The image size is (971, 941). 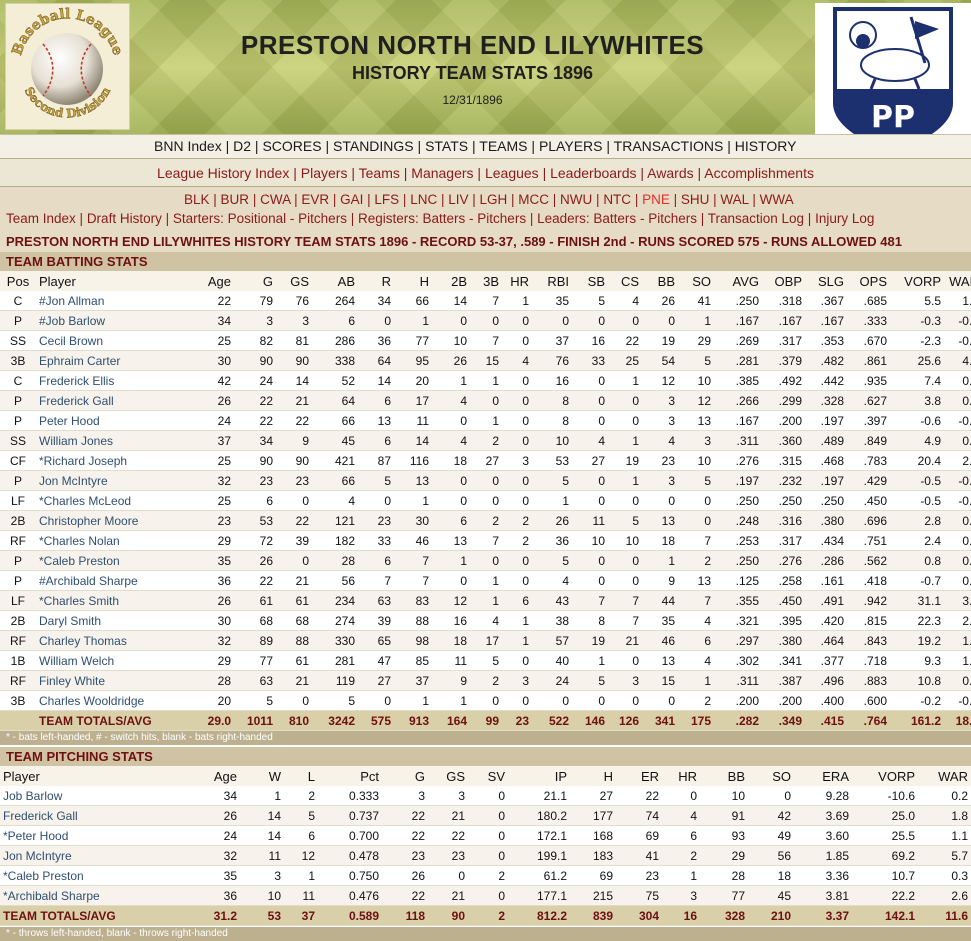 I want to click on team-link-cwa: CWA, so click(x=275, y=199).